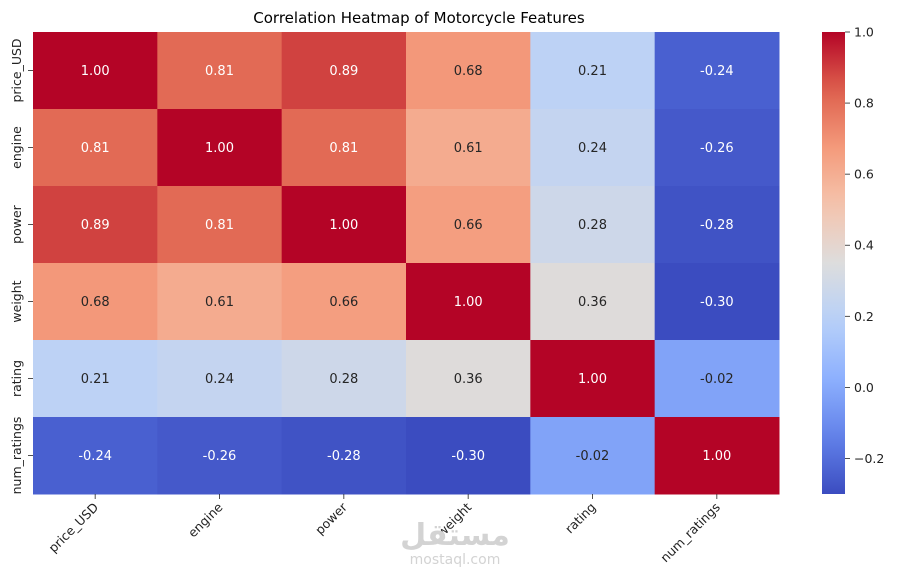  What do you see at coordinates (864, 316) in the screenshot?
I see `colorbar-tick-label: 0.2` at bounding box center [864, 316].